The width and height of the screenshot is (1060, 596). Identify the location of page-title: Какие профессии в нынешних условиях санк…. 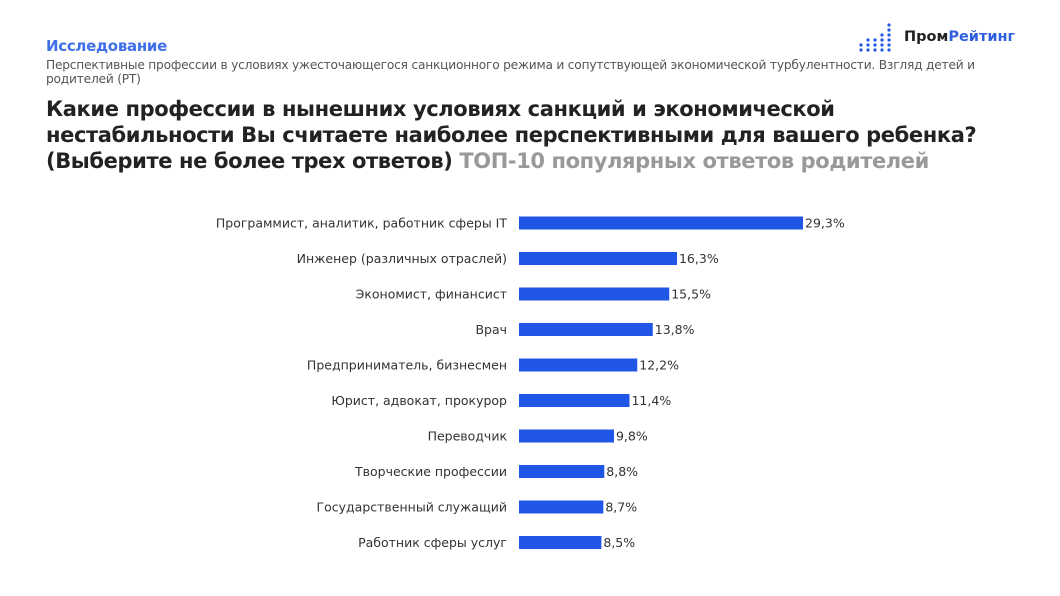
(526, 135).